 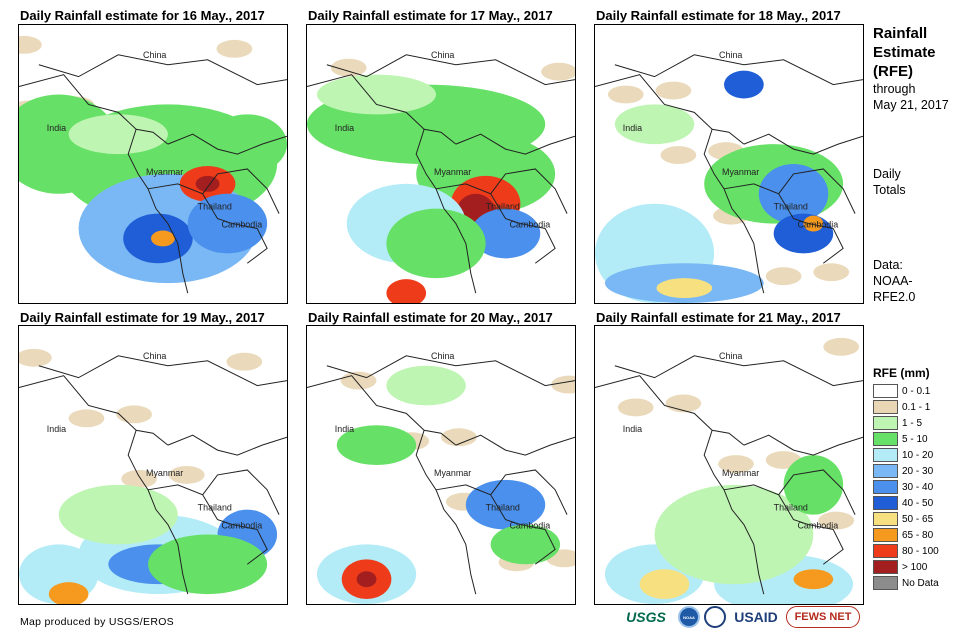 What do you see at coordinates (646, 617) in the screenshot?
I see `usgs-logo: USGS` at bounding box center [646, 617].